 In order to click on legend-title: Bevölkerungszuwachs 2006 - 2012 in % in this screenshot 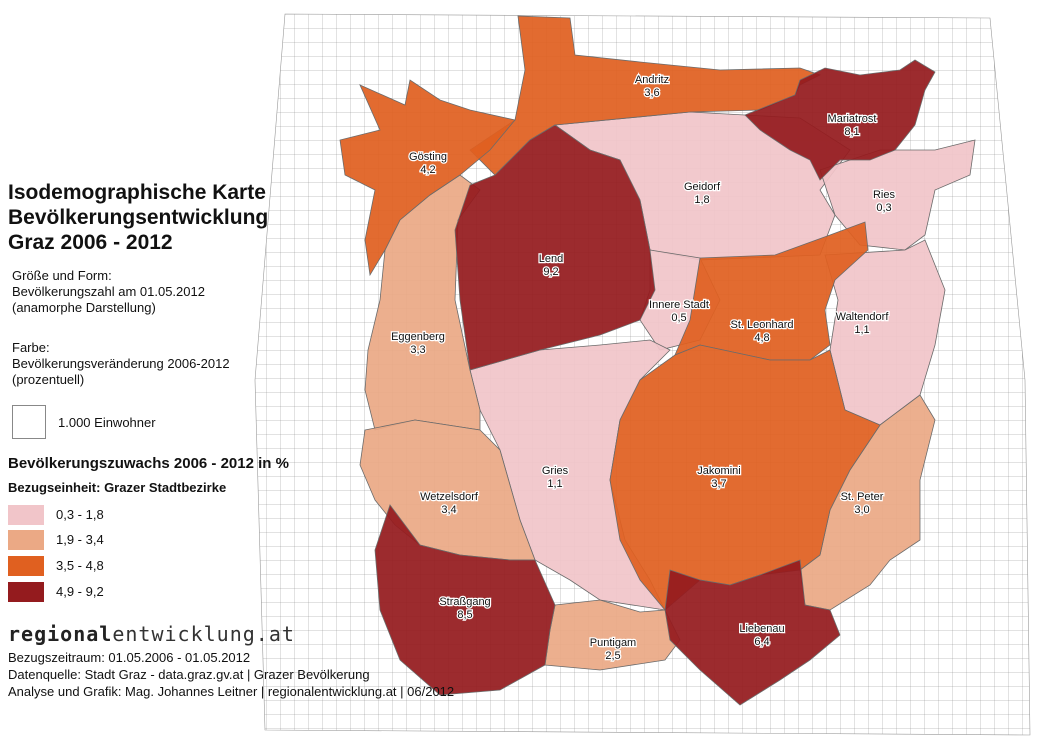, I will do `click(148, 463)`.